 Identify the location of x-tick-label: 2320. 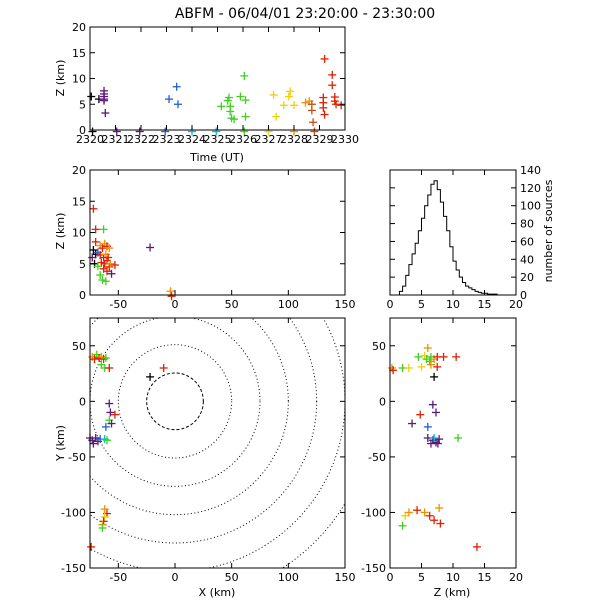
(90, 139).